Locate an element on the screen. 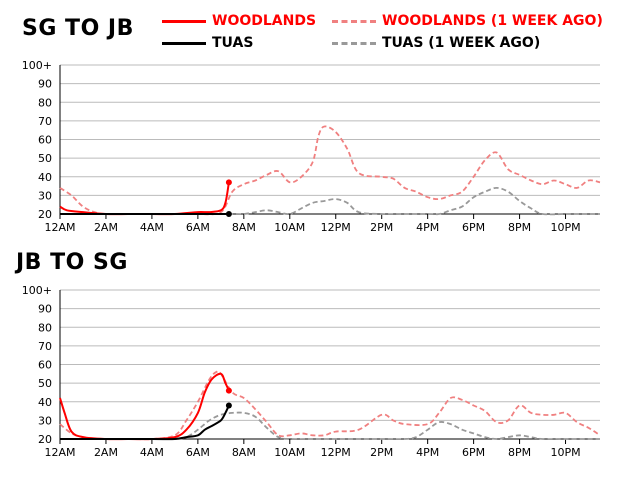  series-line-woodlands-1-week-ago is located at coordinates (330, 405).